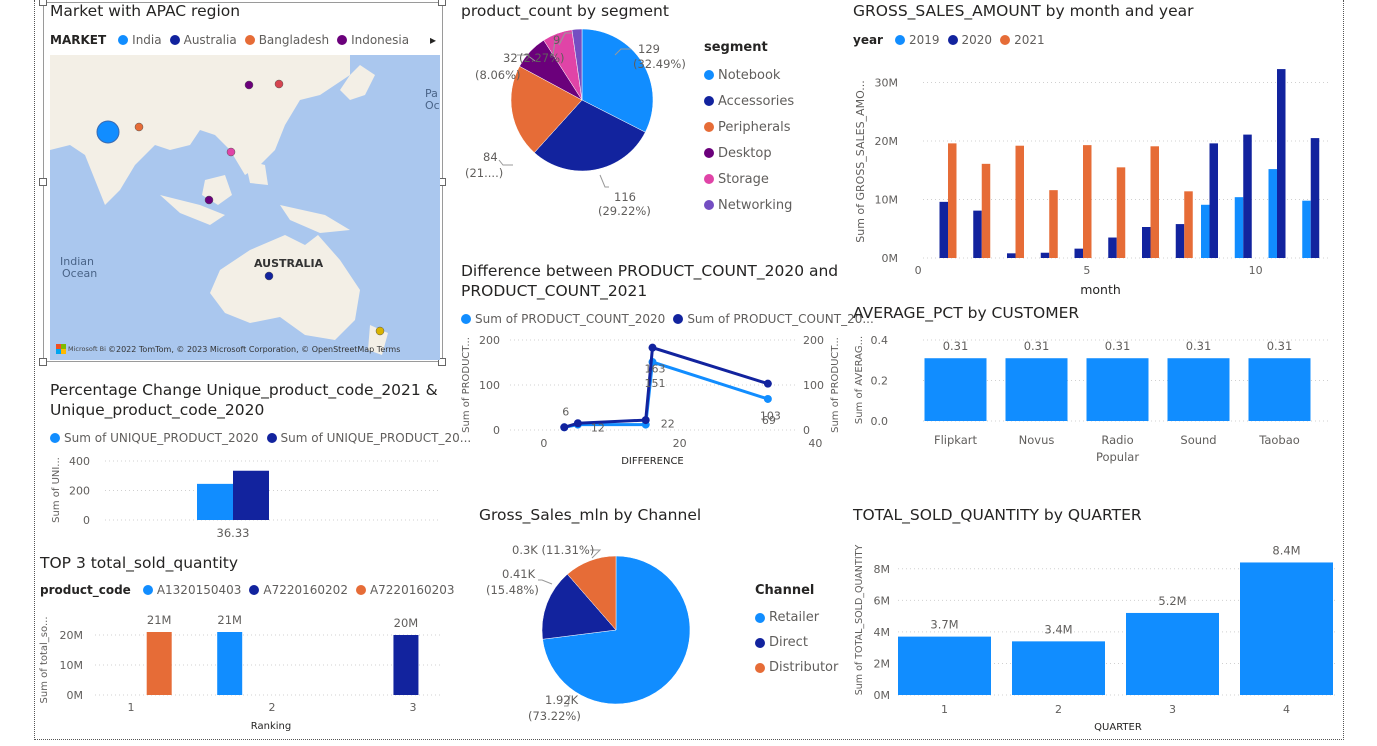 This screenshot has width=1377, height=746. I want to click on chevron-right-icon: ▸, so click(433, 40).